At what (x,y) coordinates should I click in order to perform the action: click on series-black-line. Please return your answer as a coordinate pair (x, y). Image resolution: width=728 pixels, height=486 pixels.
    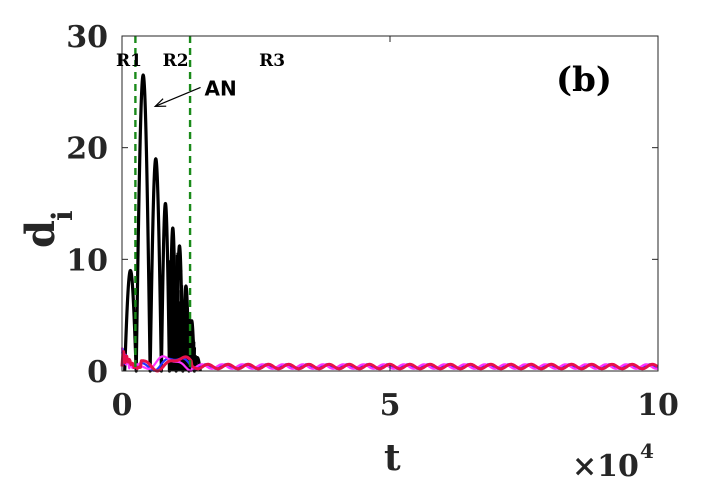
    Looking at the image, I should click on (162, 223).